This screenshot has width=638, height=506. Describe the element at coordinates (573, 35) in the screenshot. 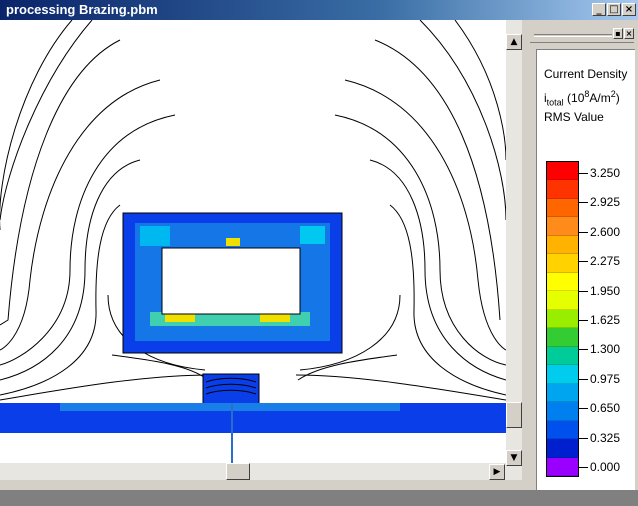

I see `legend-grip` at that location.